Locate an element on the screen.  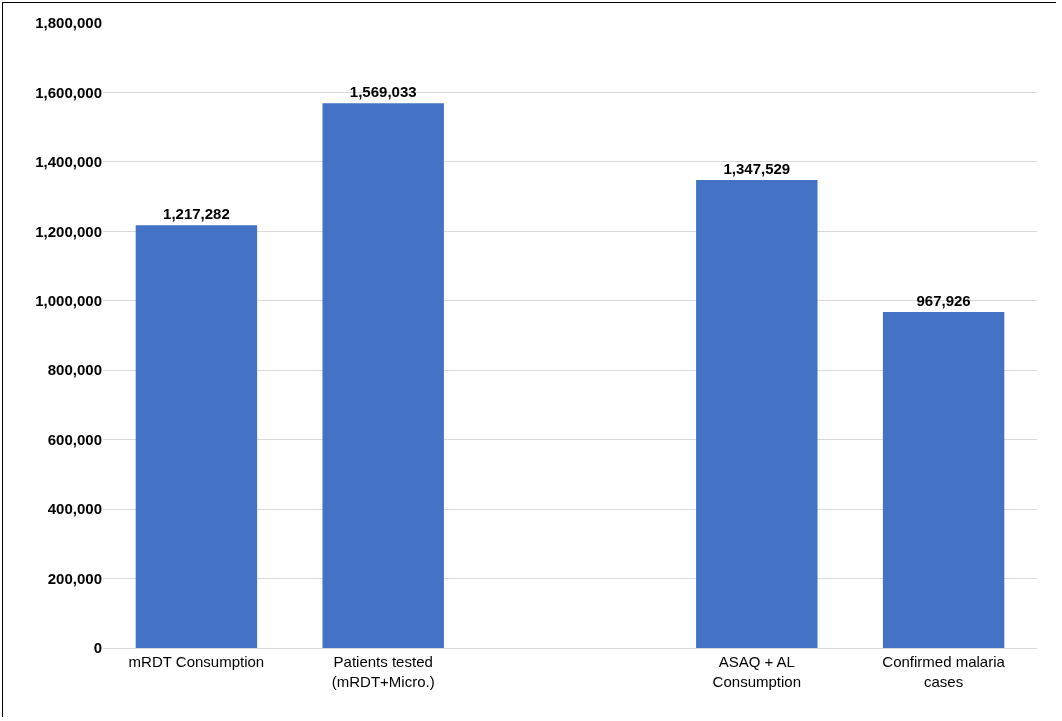
y-tick-label: 400,000 is located at coordinates (74, 509).